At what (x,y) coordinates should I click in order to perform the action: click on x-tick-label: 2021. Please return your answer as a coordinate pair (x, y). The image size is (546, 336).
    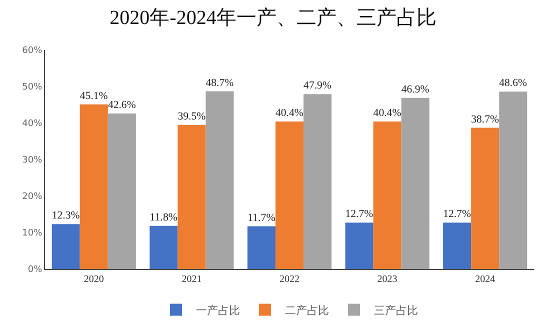
    Looking at the image, I should click on (192, 279).